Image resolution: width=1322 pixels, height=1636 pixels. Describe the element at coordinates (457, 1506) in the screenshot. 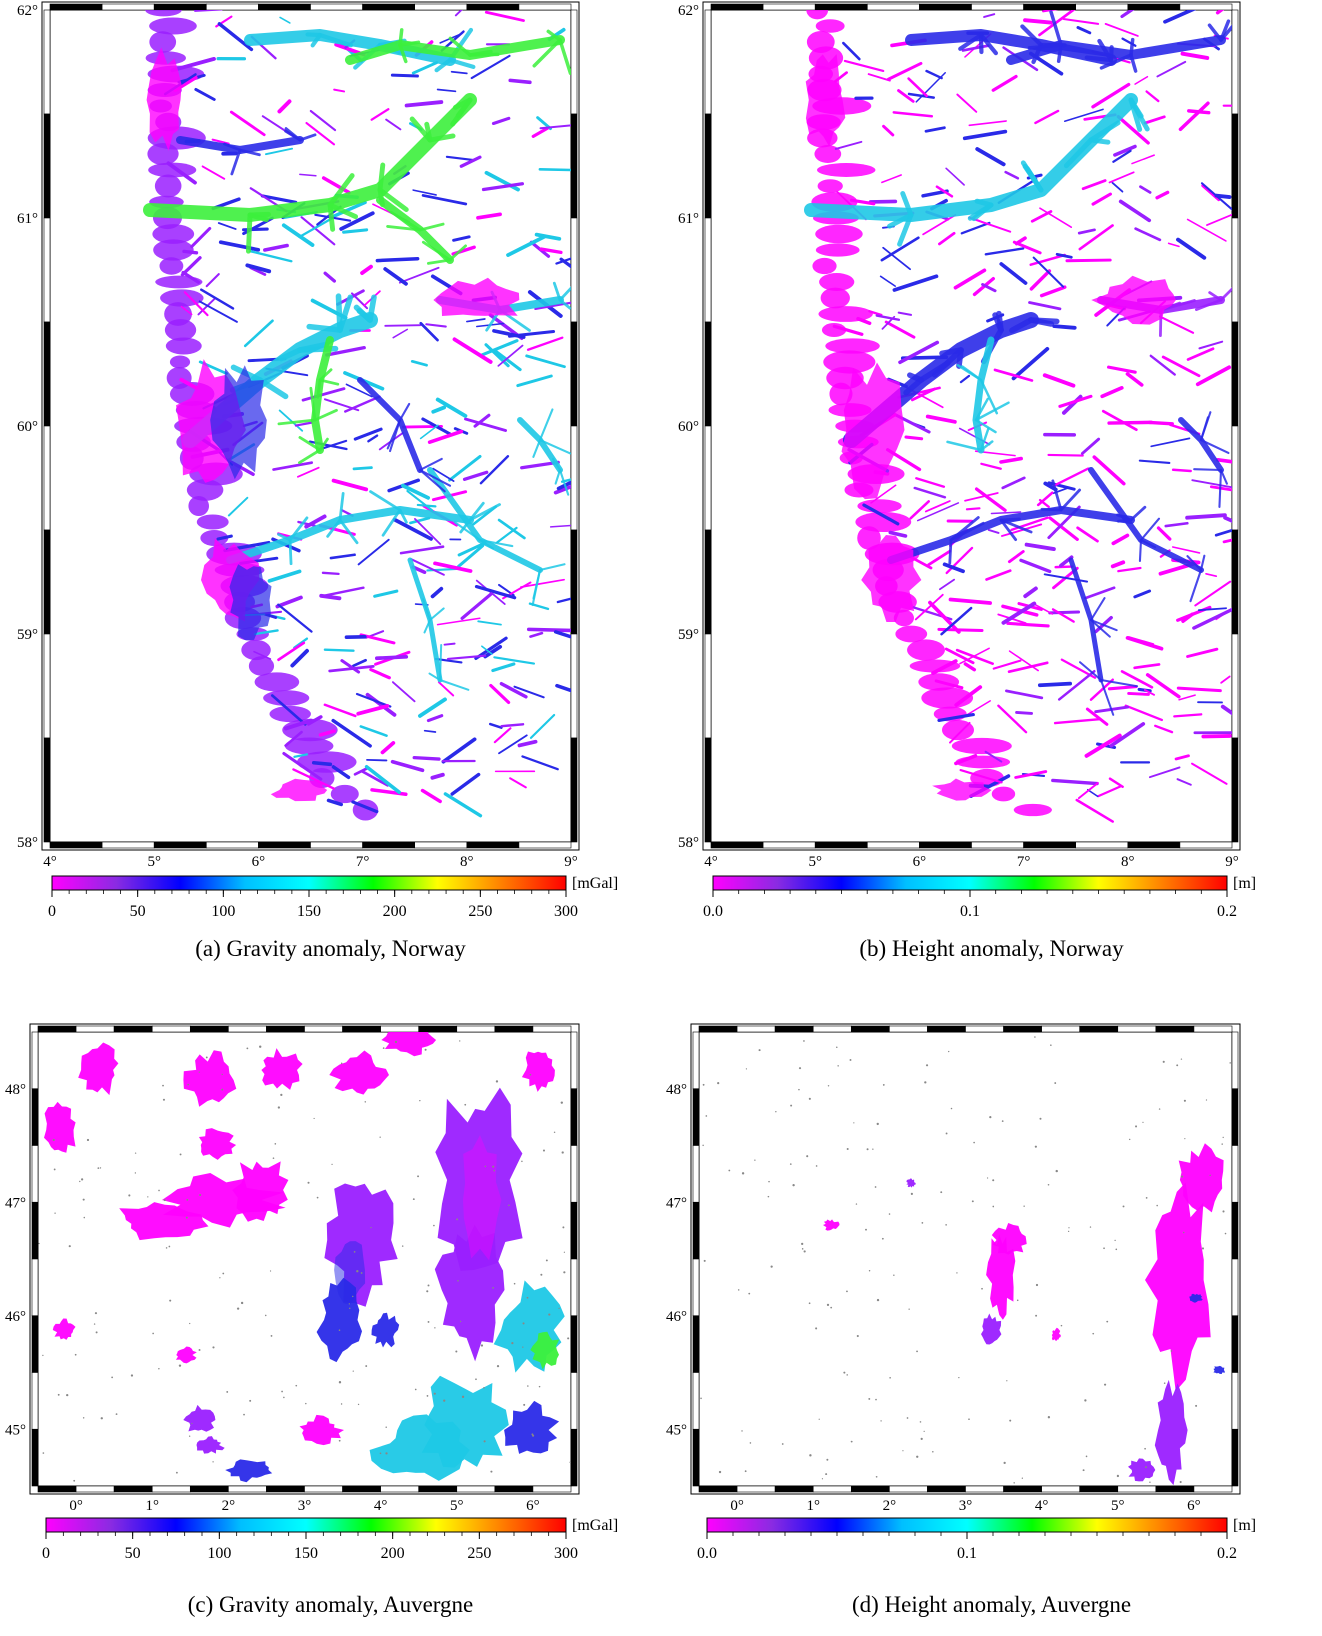

I see `lon-tick-label: 5°` at that location.